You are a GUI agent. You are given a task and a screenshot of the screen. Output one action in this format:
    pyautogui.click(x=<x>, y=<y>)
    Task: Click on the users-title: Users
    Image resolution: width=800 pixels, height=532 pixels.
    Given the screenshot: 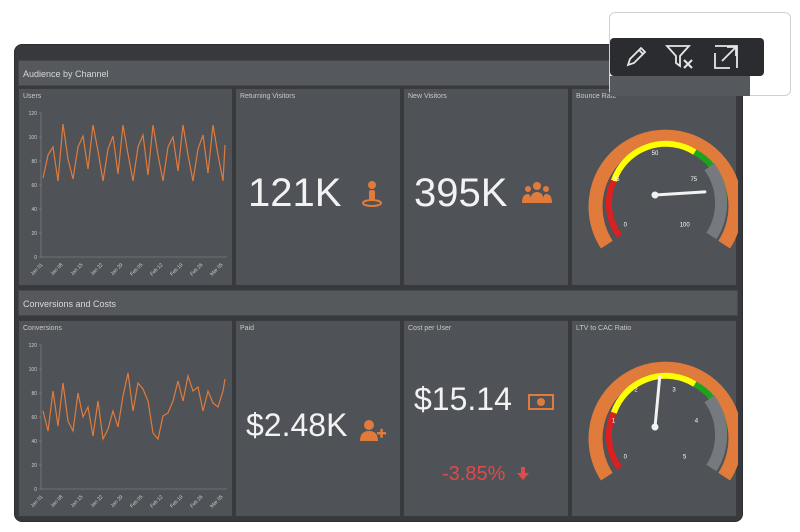 What is the action you would take?
    pyautogui.click(x=32, y=96)
    